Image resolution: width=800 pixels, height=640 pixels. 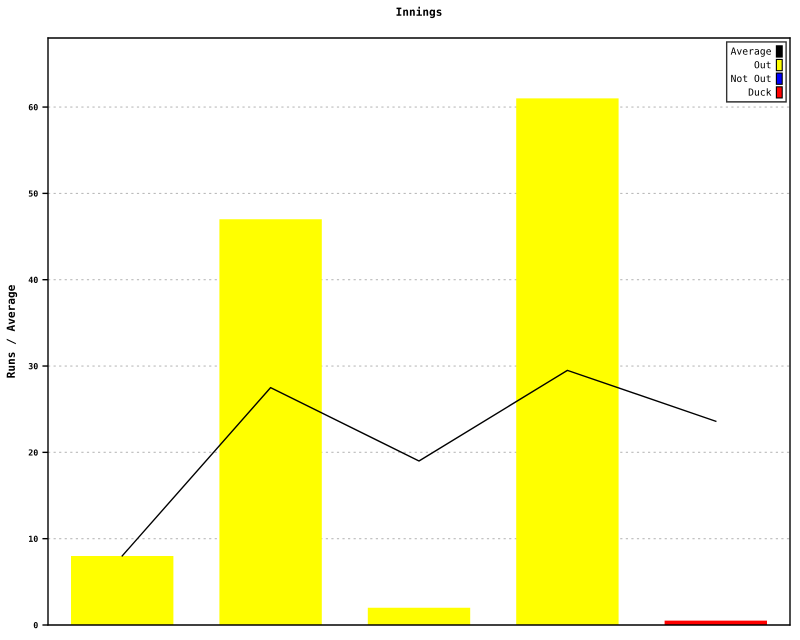 What do you see at coordinates (33, 279) in the screenshot?
I see `y-tick-label: 40` at bounding box center [33, 279].